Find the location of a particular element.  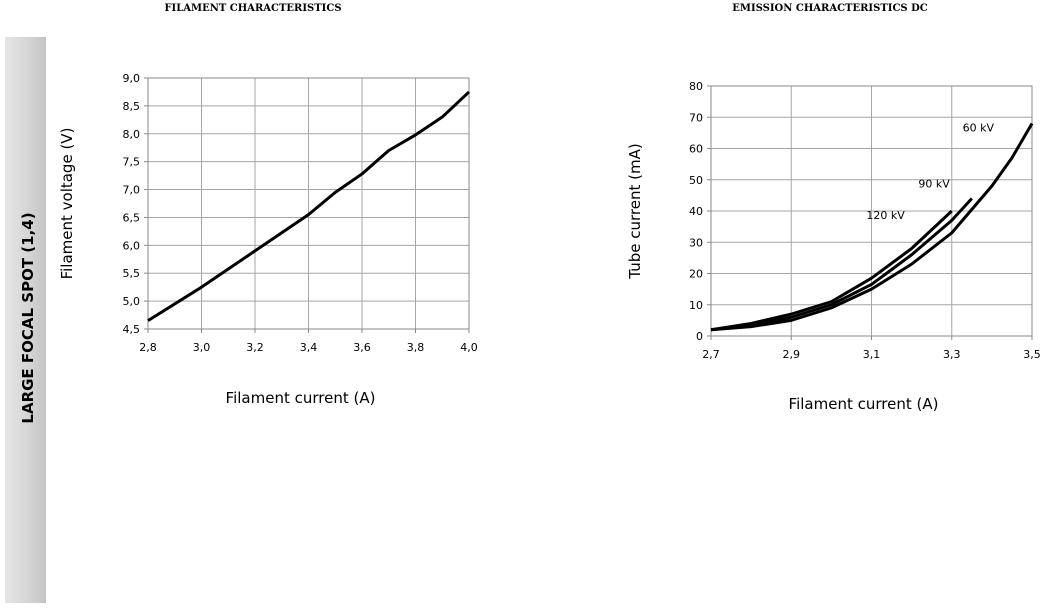

x-tick-label: 3,1 is located at coordinates (872, 354).